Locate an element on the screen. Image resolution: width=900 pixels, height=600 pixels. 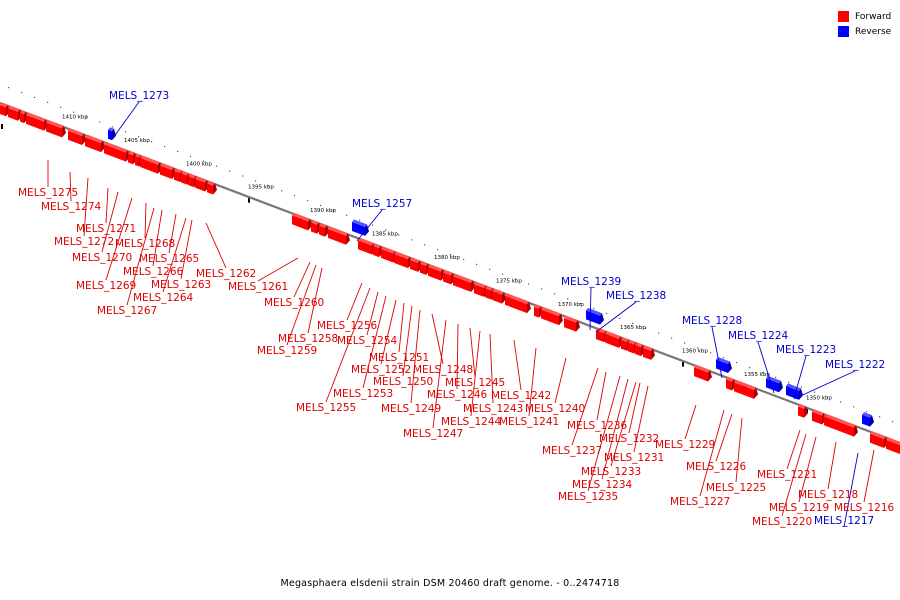
gene-label: MELS_1273 is located at coordinates (139, 96).